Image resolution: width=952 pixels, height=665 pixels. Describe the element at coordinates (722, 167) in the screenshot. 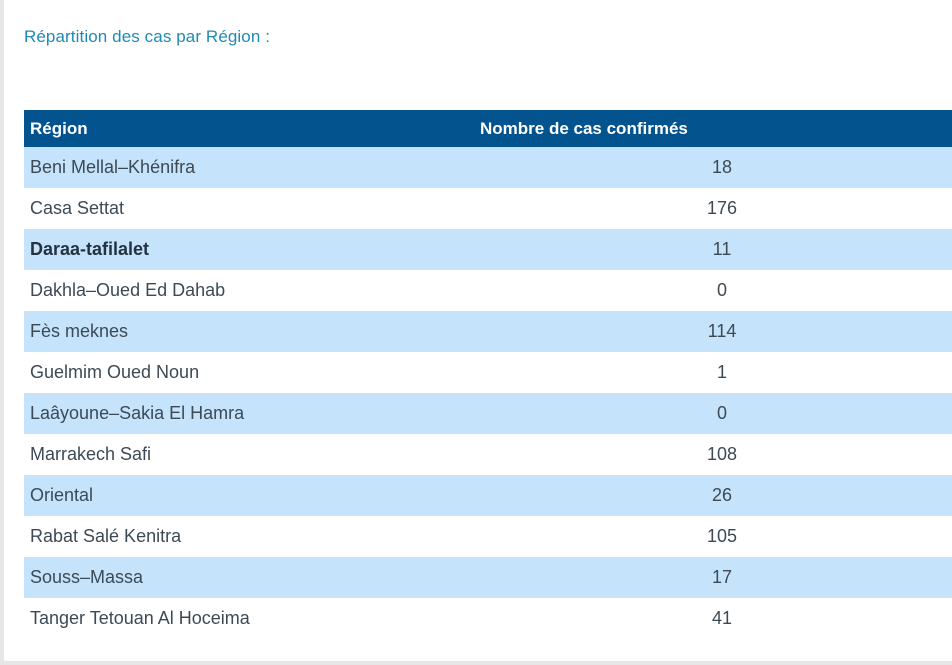

I see `count-value: 18` at that location.